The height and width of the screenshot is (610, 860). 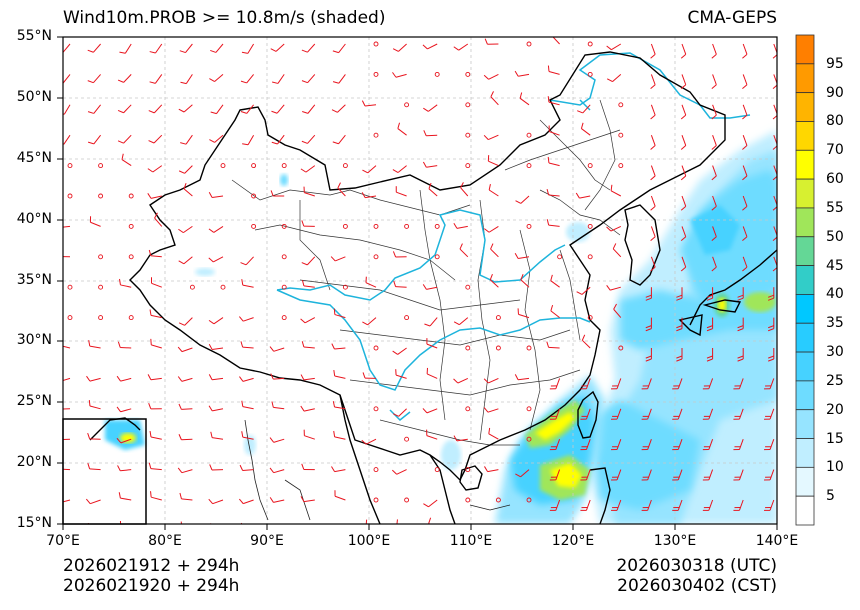 I want to click on chart-title: Wind10m.PROB >= 10.8m/s (shaded), so click(x=224, y=18).